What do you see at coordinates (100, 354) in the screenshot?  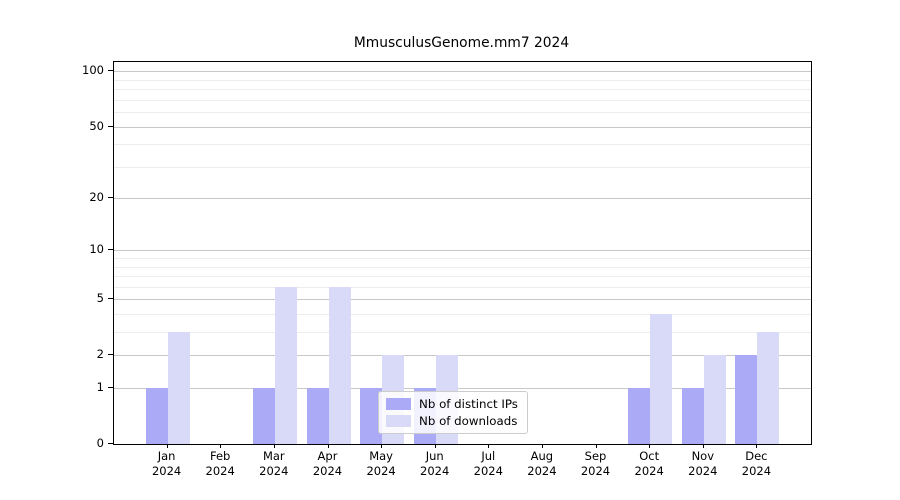 I see `y-tick-label: 2` at bounding box center [100, 354].